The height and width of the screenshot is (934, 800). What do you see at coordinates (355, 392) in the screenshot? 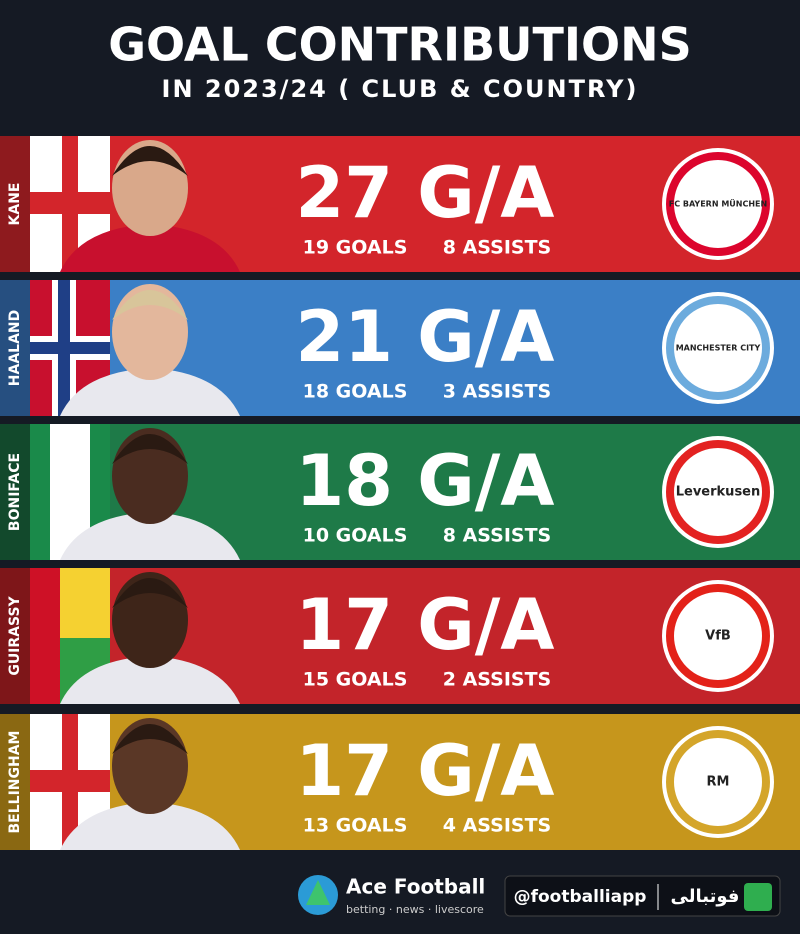
I see `goals: 18 GOALS` at bounding box center [355, 392].